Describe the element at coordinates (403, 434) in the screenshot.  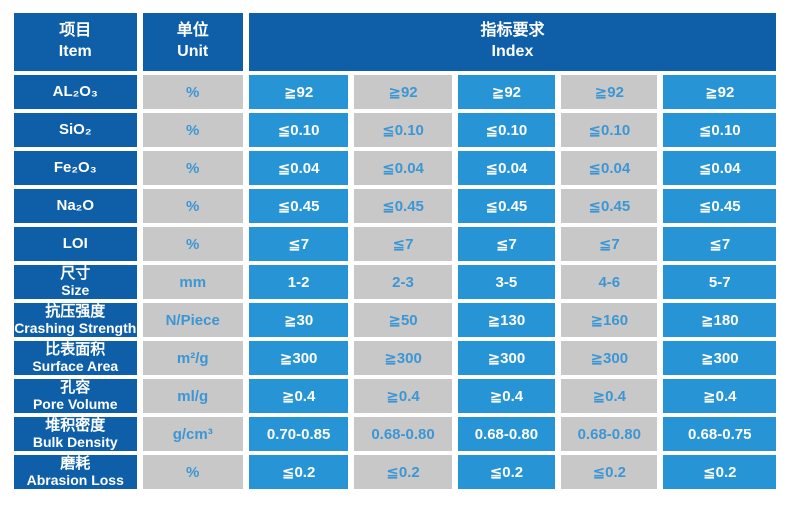
I see `value-cell-2: 0.68-0.80` at that location.